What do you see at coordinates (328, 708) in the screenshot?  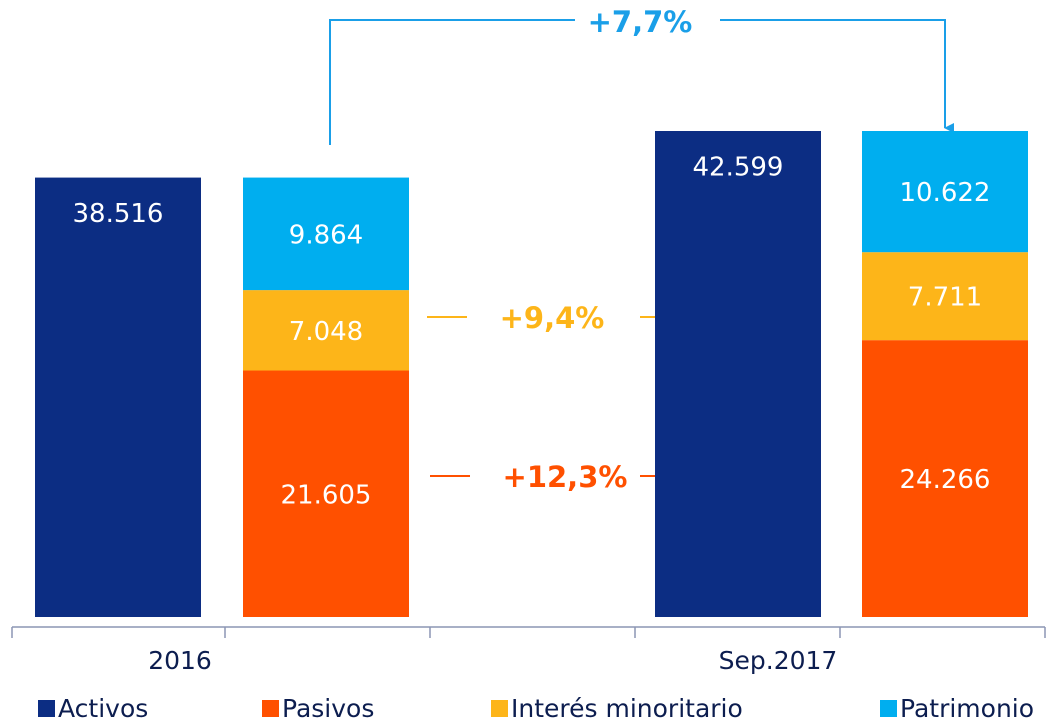 I see `legend-label: Pasivos` at bounding box center [328, 708].